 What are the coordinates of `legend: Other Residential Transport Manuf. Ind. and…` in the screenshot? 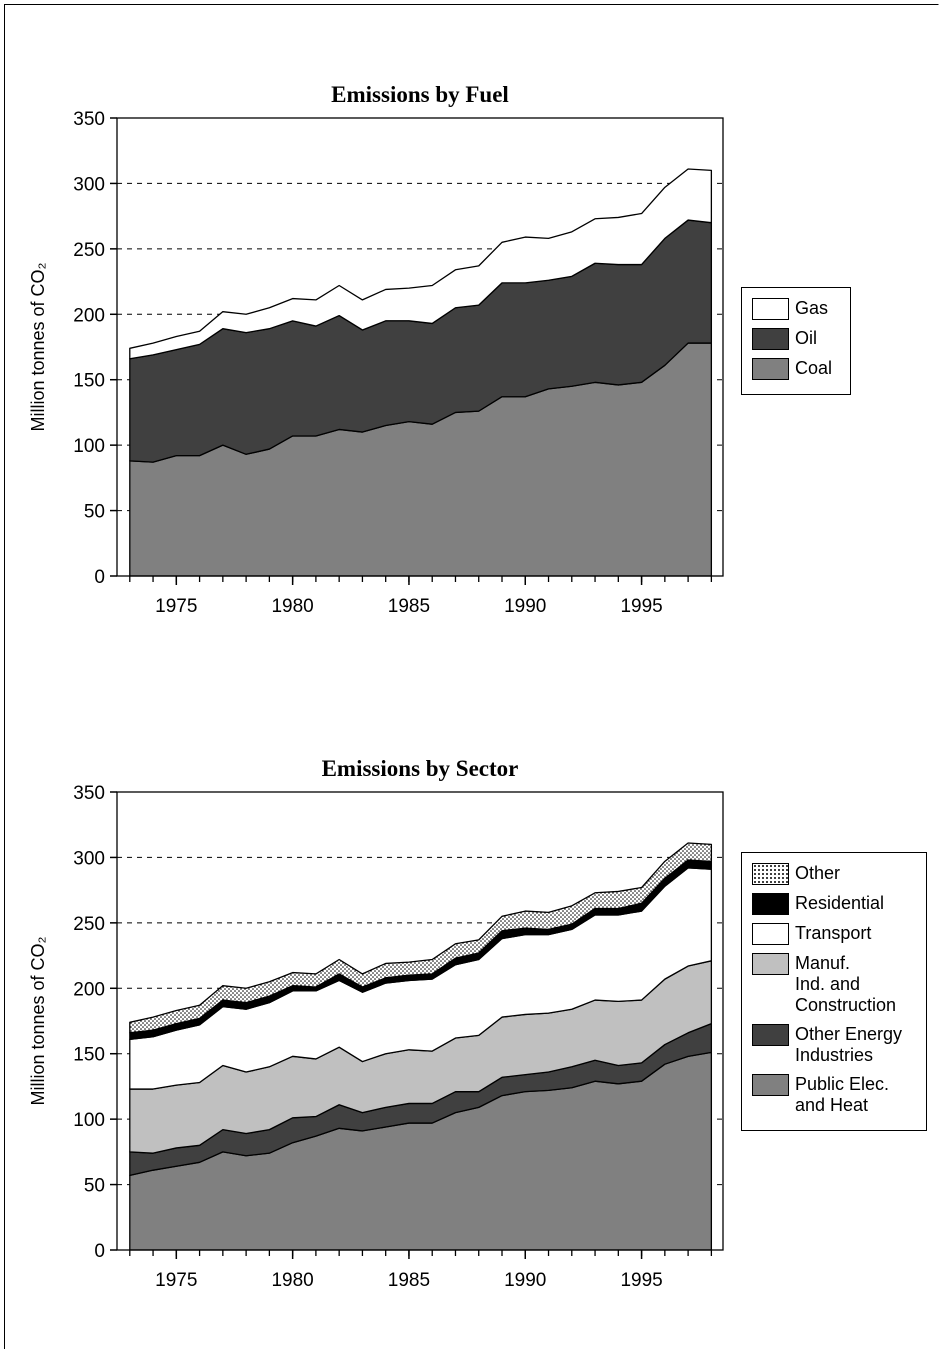 It's located at (834, 991).